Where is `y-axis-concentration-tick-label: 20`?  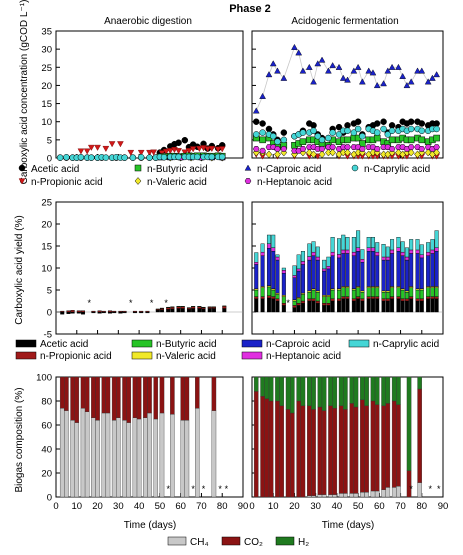
y-axis-concentration-tick-label: 20 is located at coordinates (46, 86).